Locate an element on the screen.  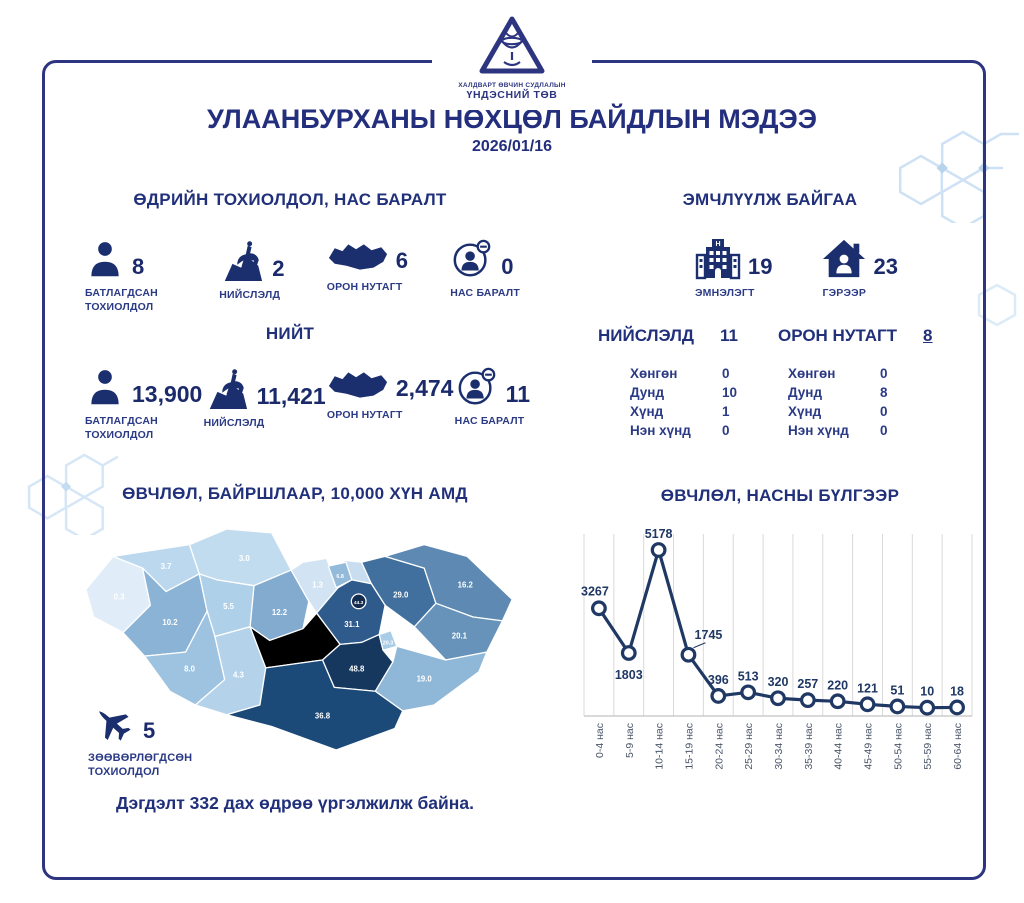
capital-treatment-header: НИЙСЛЭЛД 11 is located at coordinates (668, 336).